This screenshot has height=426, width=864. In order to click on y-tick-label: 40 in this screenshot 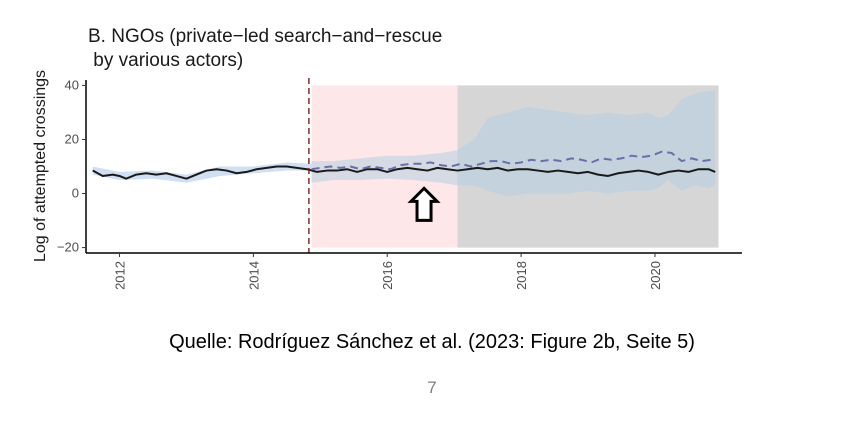, I will do `click(72, 84)`.